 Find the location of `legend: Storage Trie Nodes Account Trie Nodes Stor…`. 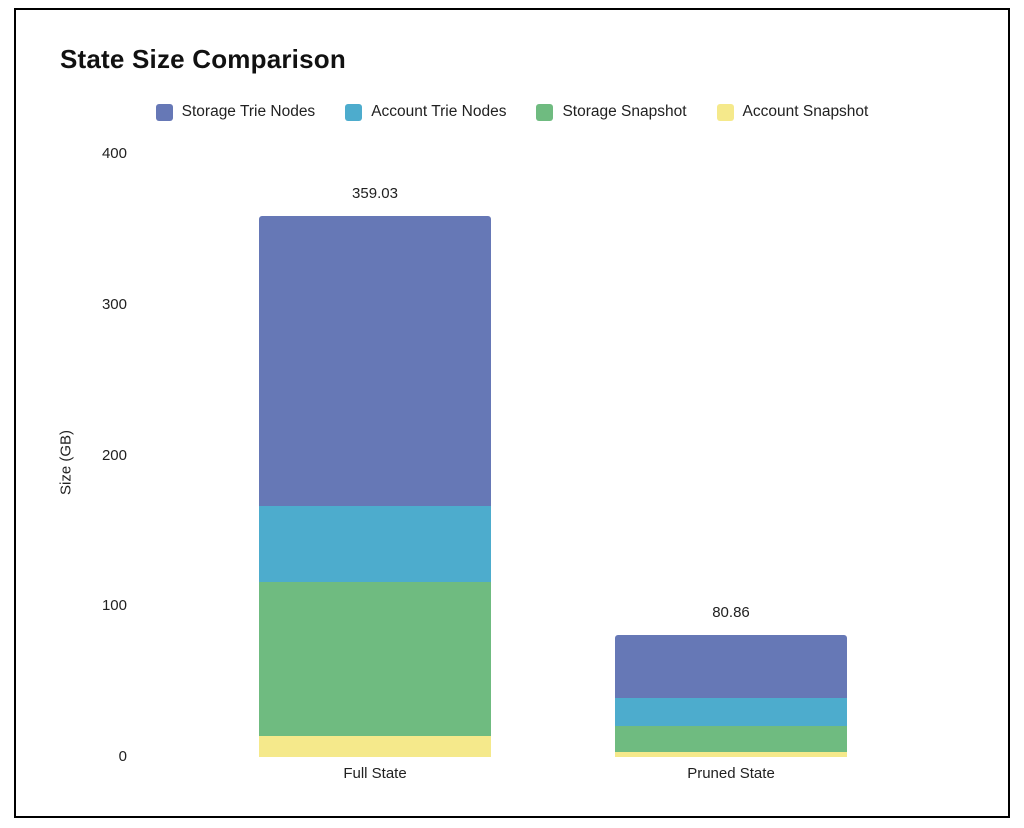

legend: Storage Trie Nodes Account Trie Nodes Stor… is located at coordinates (512, 112).